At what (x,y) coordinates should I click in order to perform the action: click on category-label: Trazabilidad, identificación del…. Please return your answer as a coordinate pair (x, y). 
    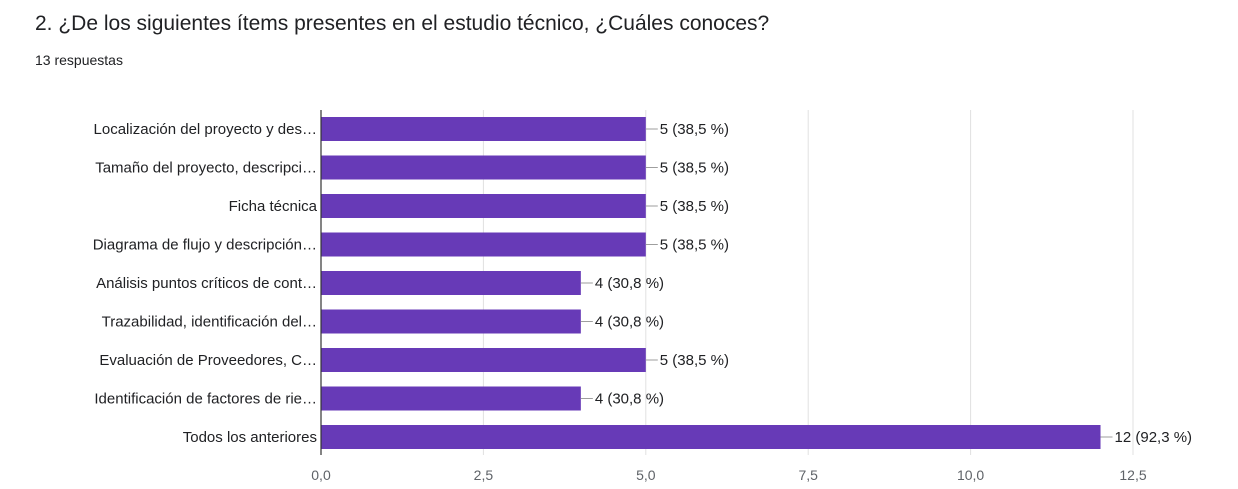
    Looking at the image, I should click on (209, 322).